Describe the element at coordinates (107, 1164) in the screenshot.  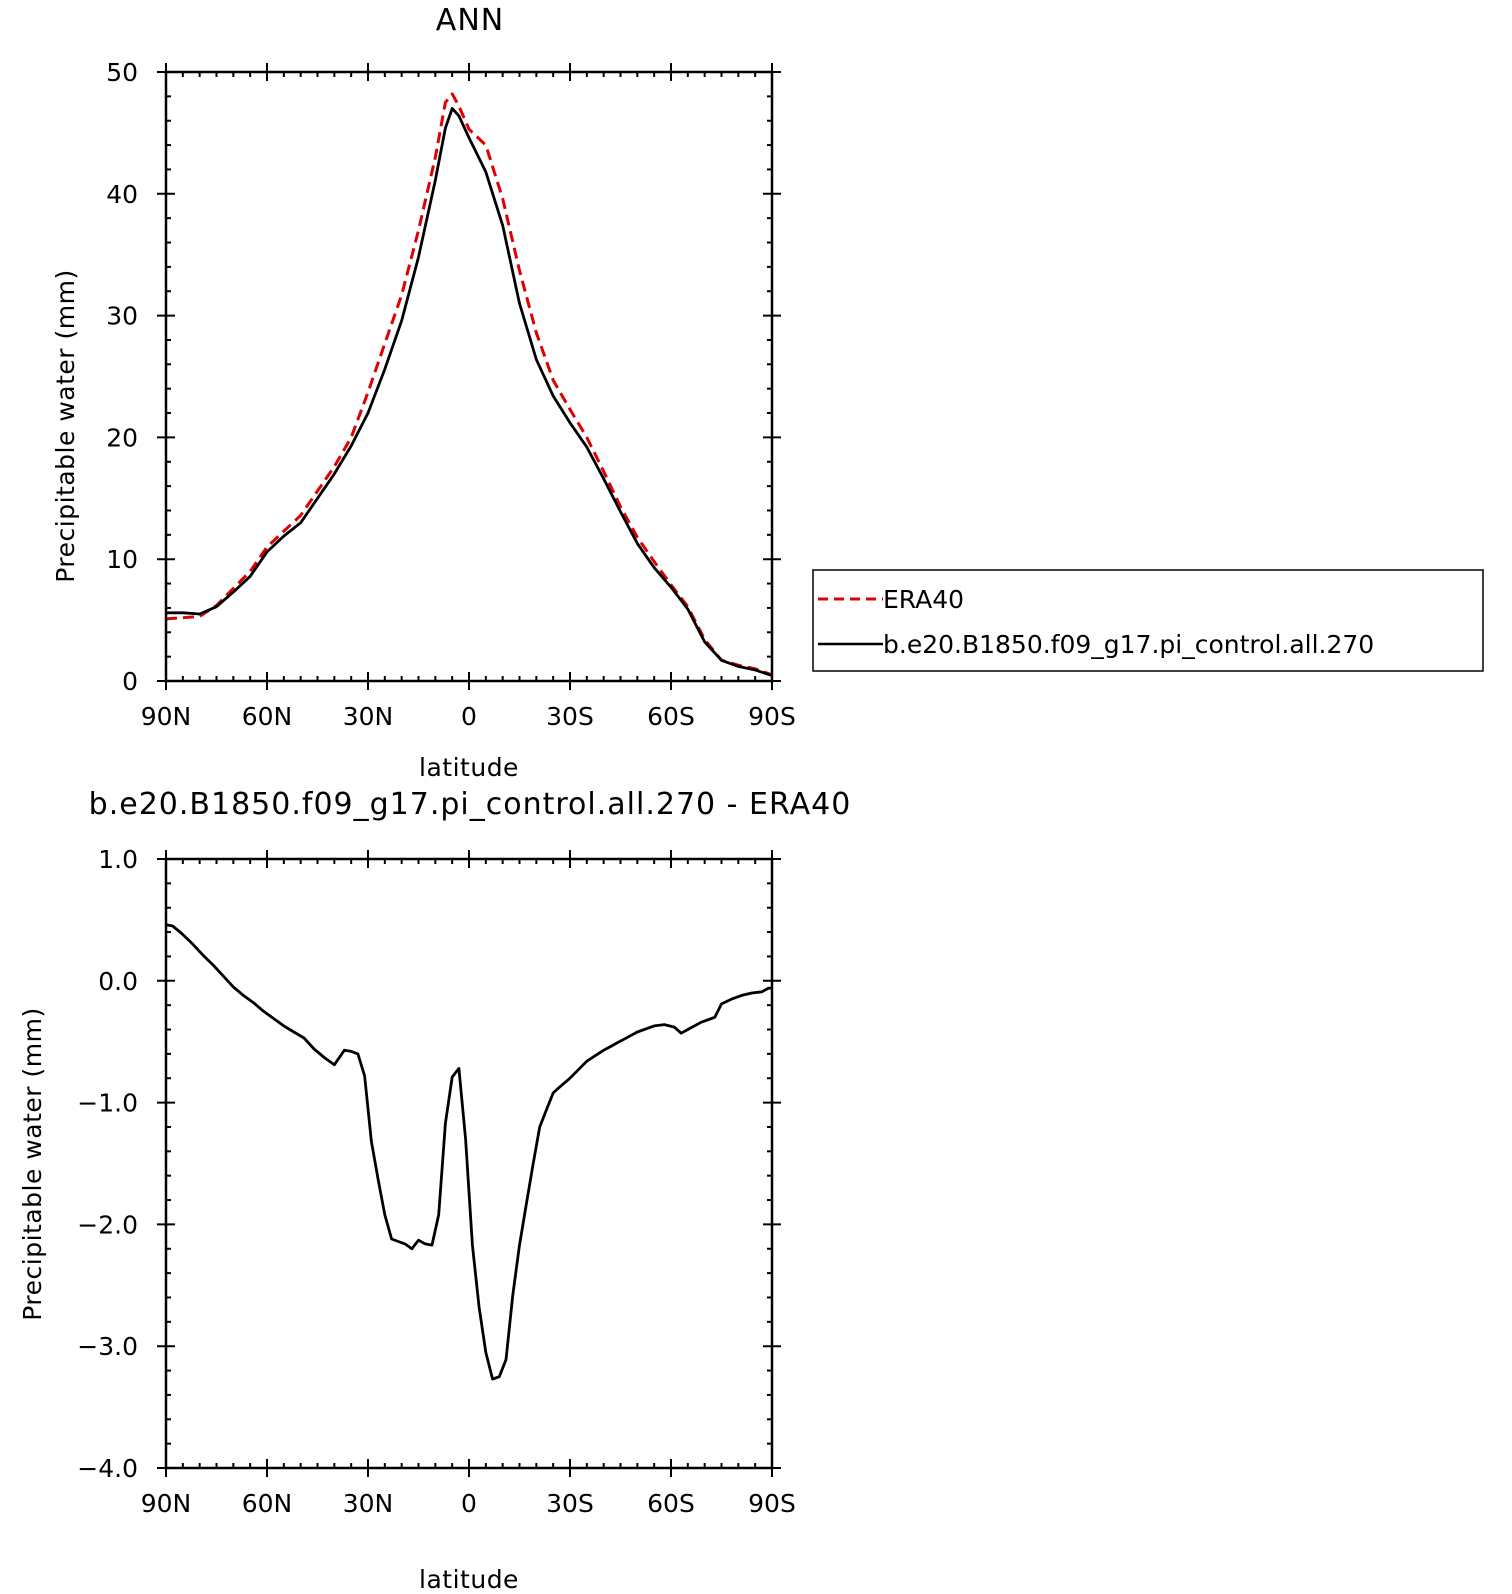
I see `bottom-y-tick-labels: 1.0 0.0 −1.0 −2.0 −3.0 −4.0` at that location.